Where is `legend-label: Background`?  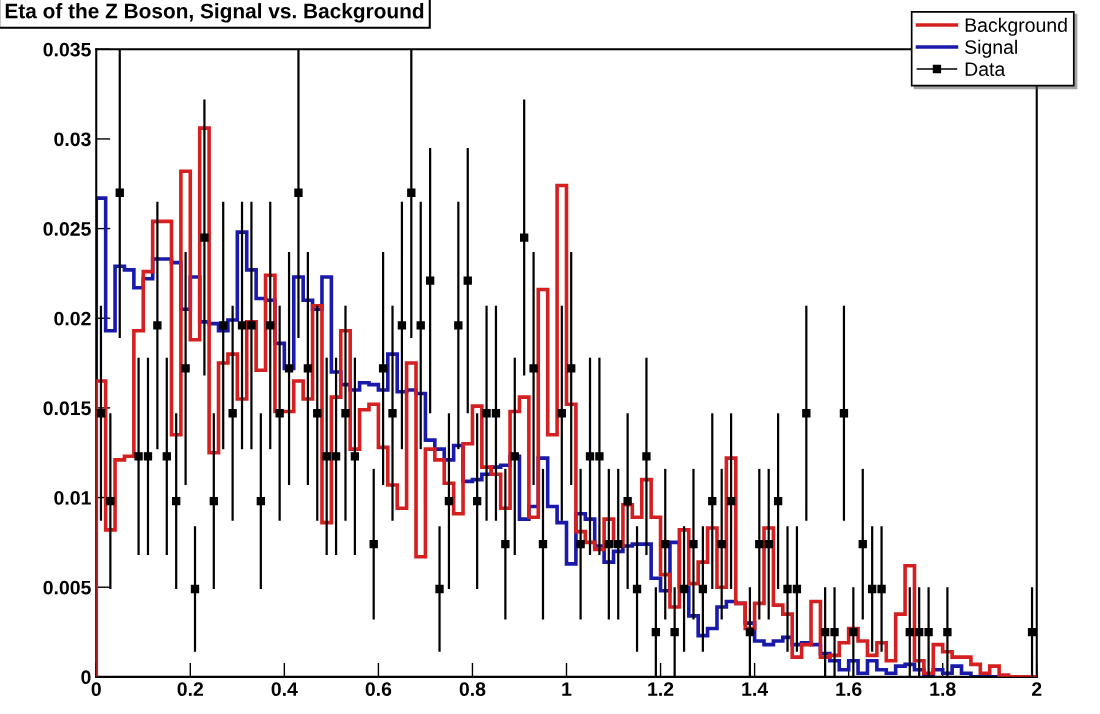
legend-label: Background is located at coordinates (1016, 26).